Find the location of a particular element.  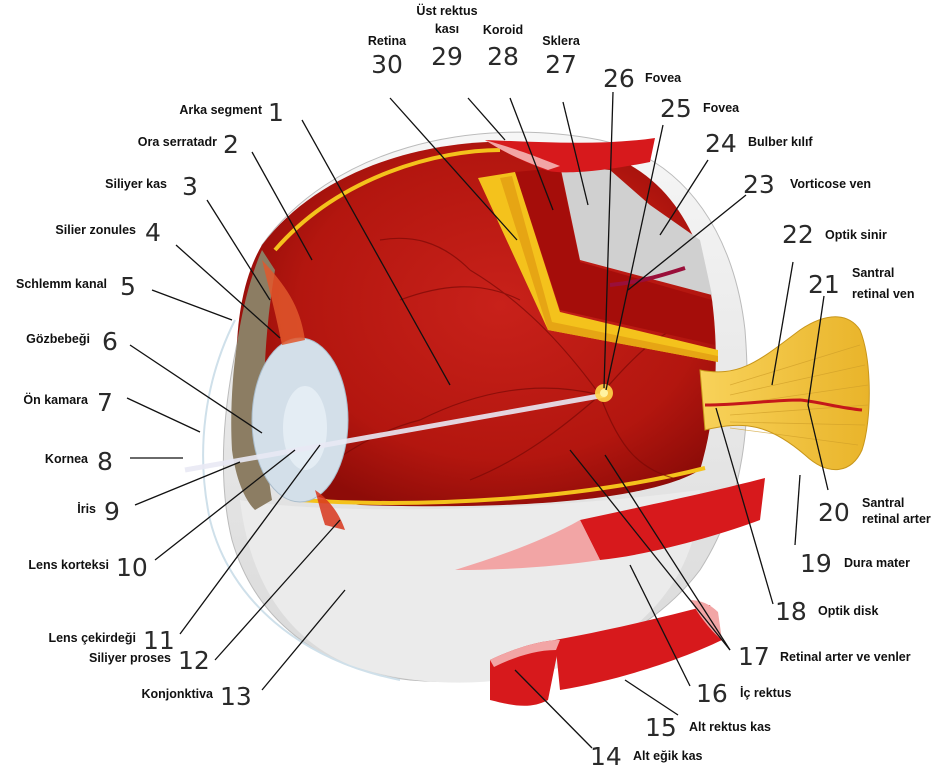

label-23-number: 23 is located at coordinates (759, 184).